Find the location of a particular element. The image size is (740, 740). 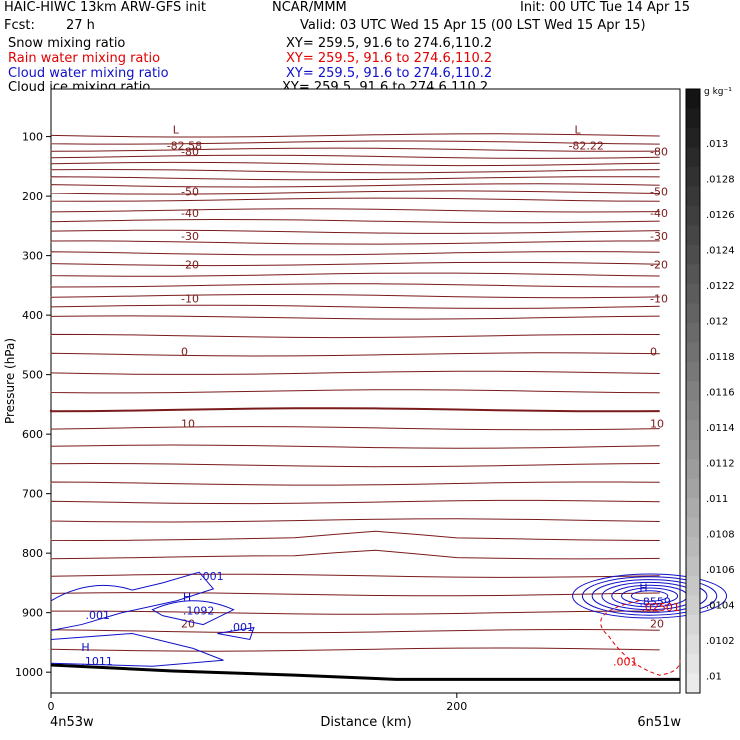

y-tick-label: 800 is located at coordinates (32, 553).